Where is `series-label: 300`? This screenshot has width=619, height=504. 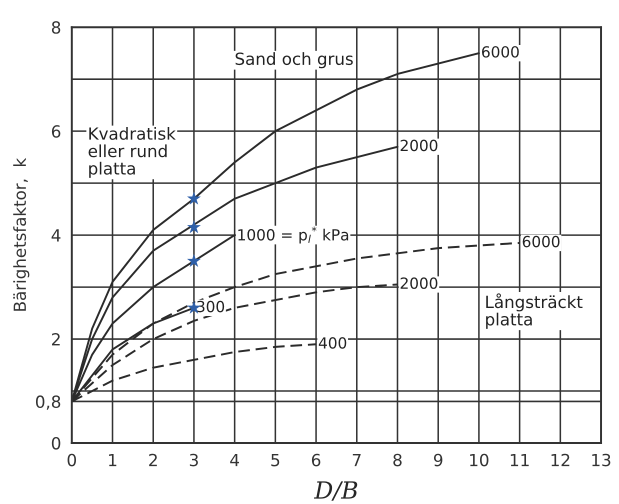
series-label: 300 is located at coordinates (210, 306).